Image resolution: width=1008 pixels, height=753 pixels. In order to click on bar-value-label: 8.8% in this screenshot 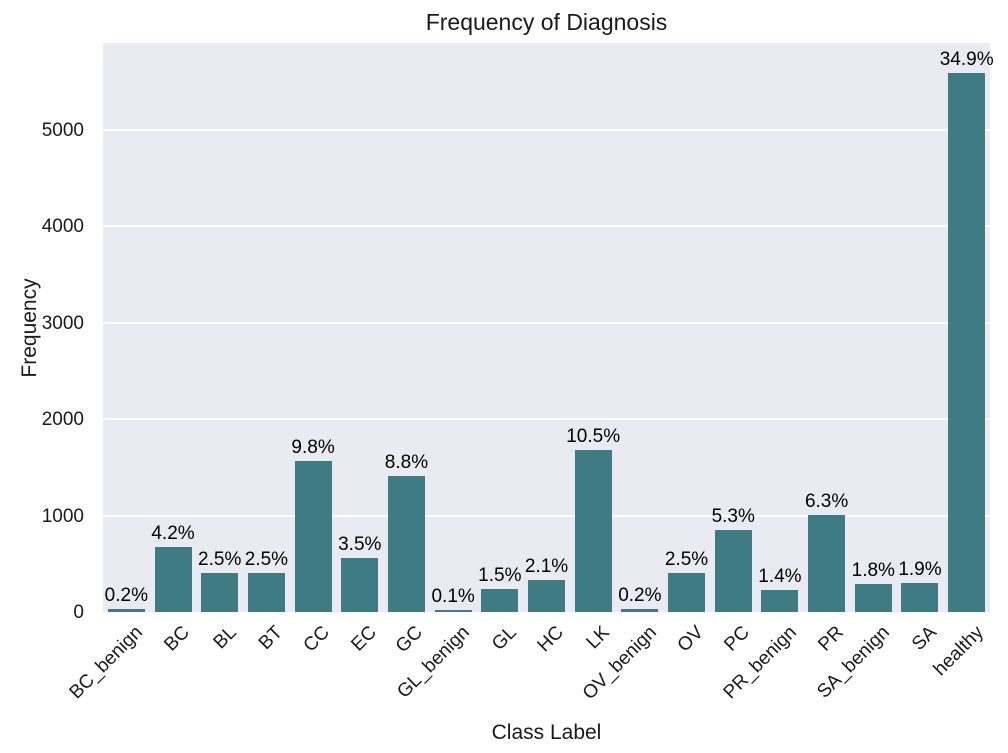, I will do `click(406, 463)`.